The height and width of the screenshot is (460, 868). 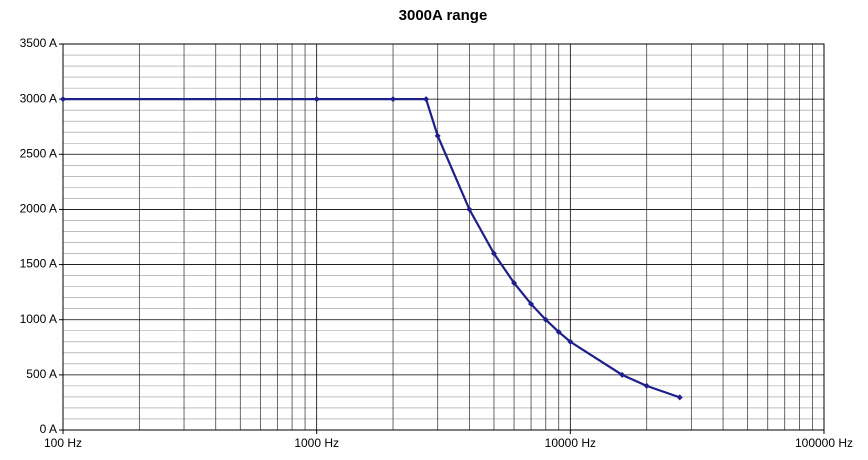 I want to click on y-tick-label: 3000 A, so click(x=38, y=98).